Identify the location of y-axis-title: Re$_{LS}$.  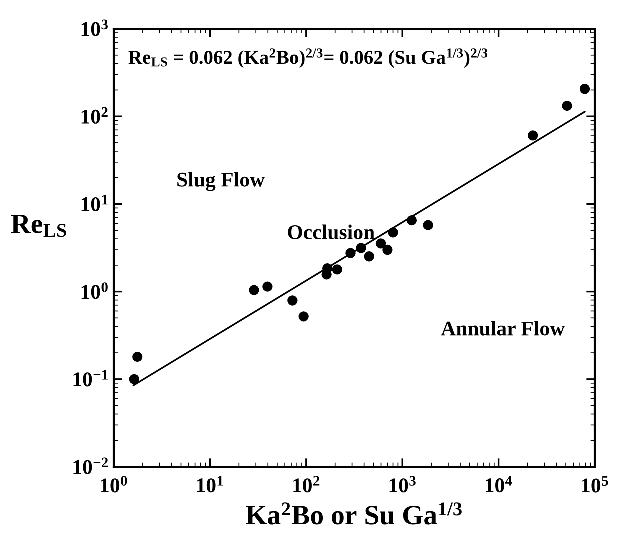
(38, 226).